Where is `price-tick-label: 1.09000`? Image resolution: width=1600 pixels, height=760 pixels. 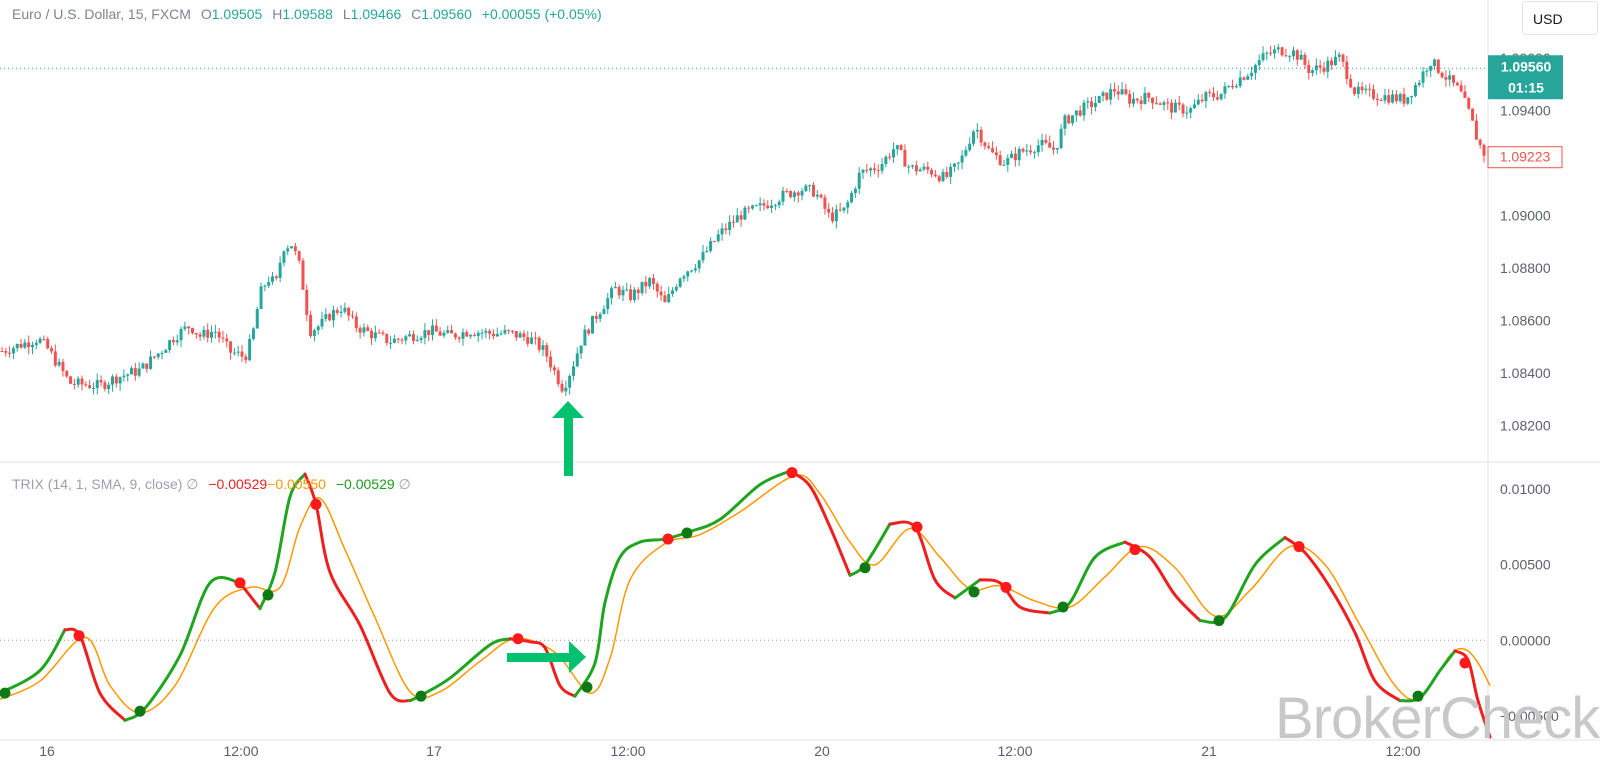 price-tick-label: 1.09000 is located at coordinates (1525, 215).